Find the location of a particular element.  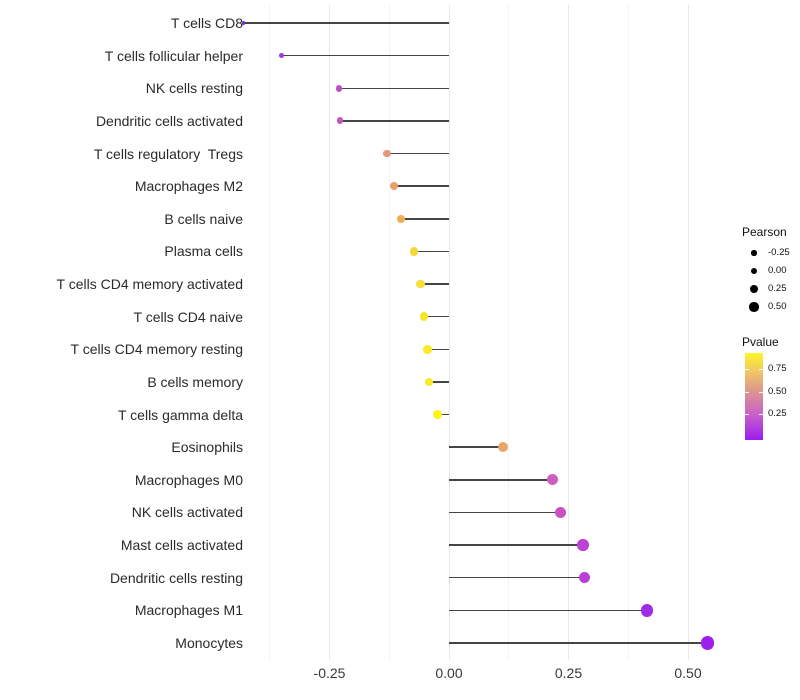

y-axis-label: Mast cells activated is located at coordinates (181, 545).